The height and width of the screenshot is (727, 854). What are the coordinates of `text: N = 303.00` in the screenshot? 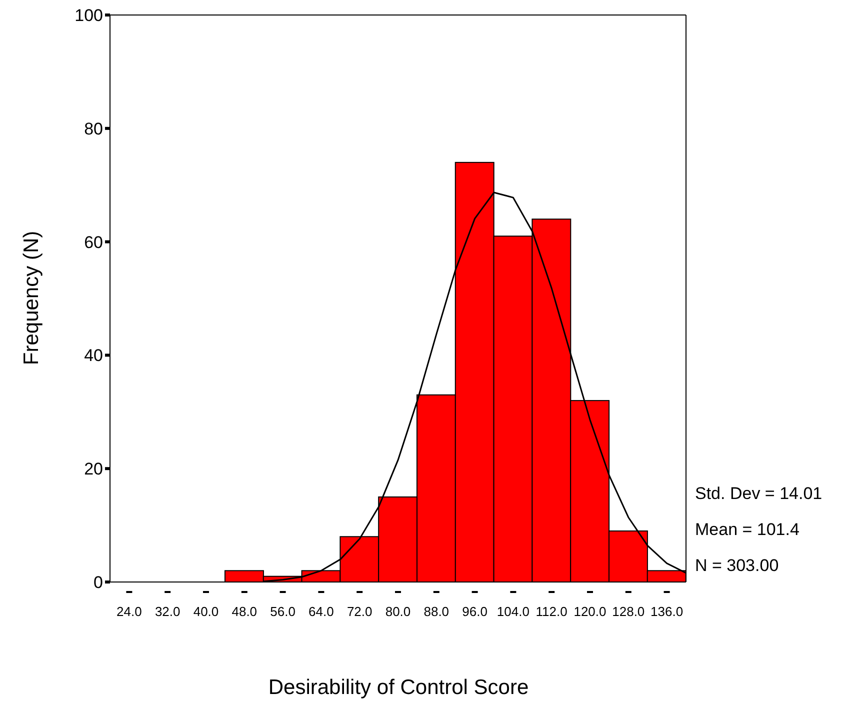 It's located at (737, 566).